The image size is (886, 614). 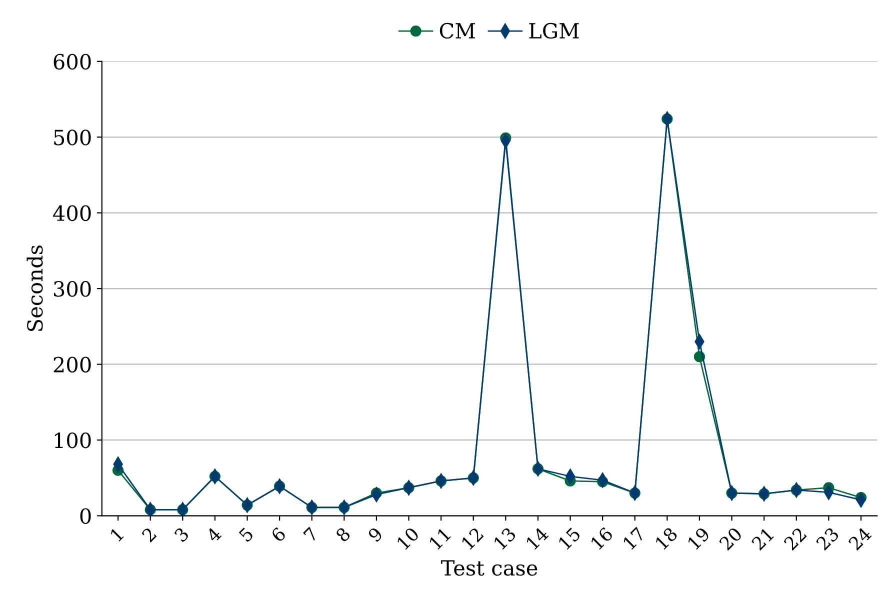 I want to click on x-tick-label: 22, so click(x=795, y=538).